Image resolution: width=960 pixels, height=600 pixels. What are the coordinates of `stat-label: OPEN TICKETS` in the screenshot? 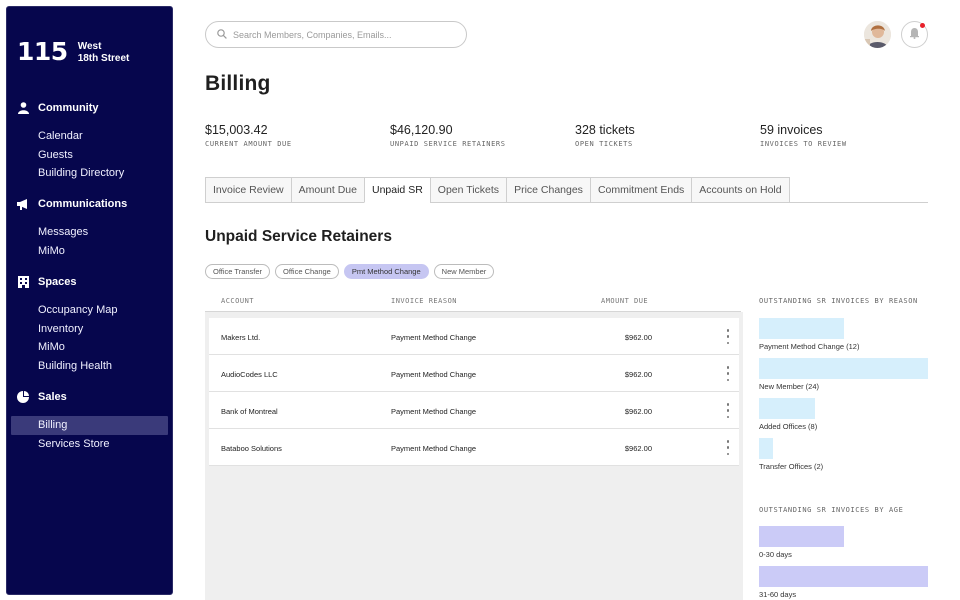 It's located at (604, 144).